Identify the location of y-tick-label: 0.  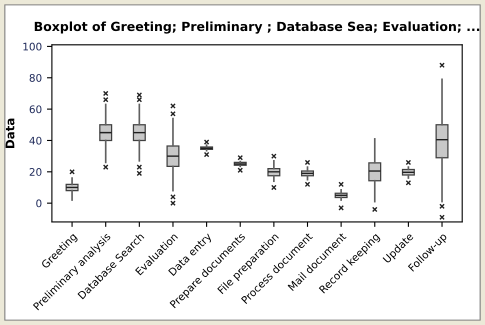
(39, 203).